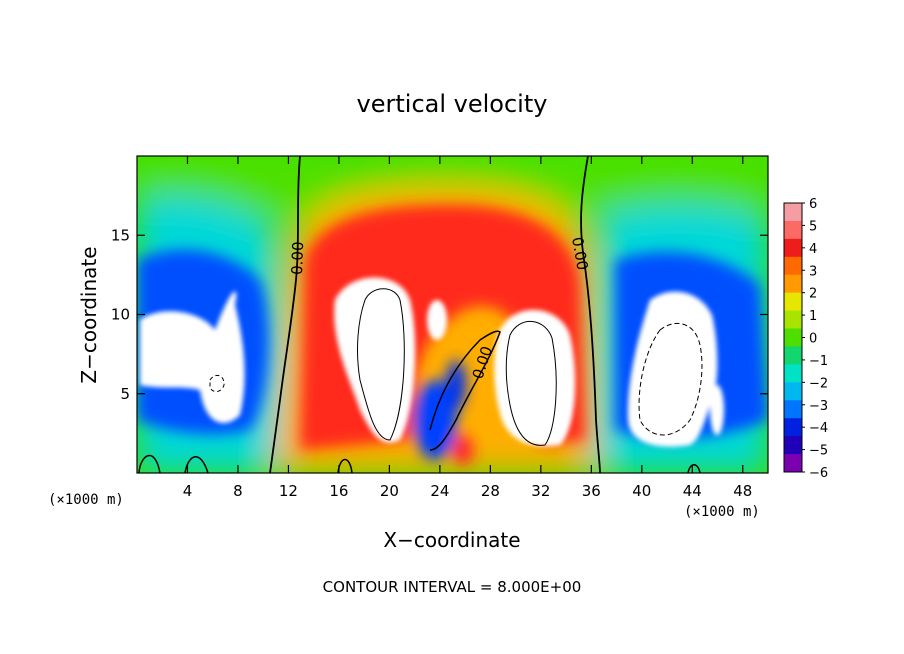 Image resolution: width=904 pixels, height=654 pixels. I want to click on x-tick-label: 20, so click(389, 491).